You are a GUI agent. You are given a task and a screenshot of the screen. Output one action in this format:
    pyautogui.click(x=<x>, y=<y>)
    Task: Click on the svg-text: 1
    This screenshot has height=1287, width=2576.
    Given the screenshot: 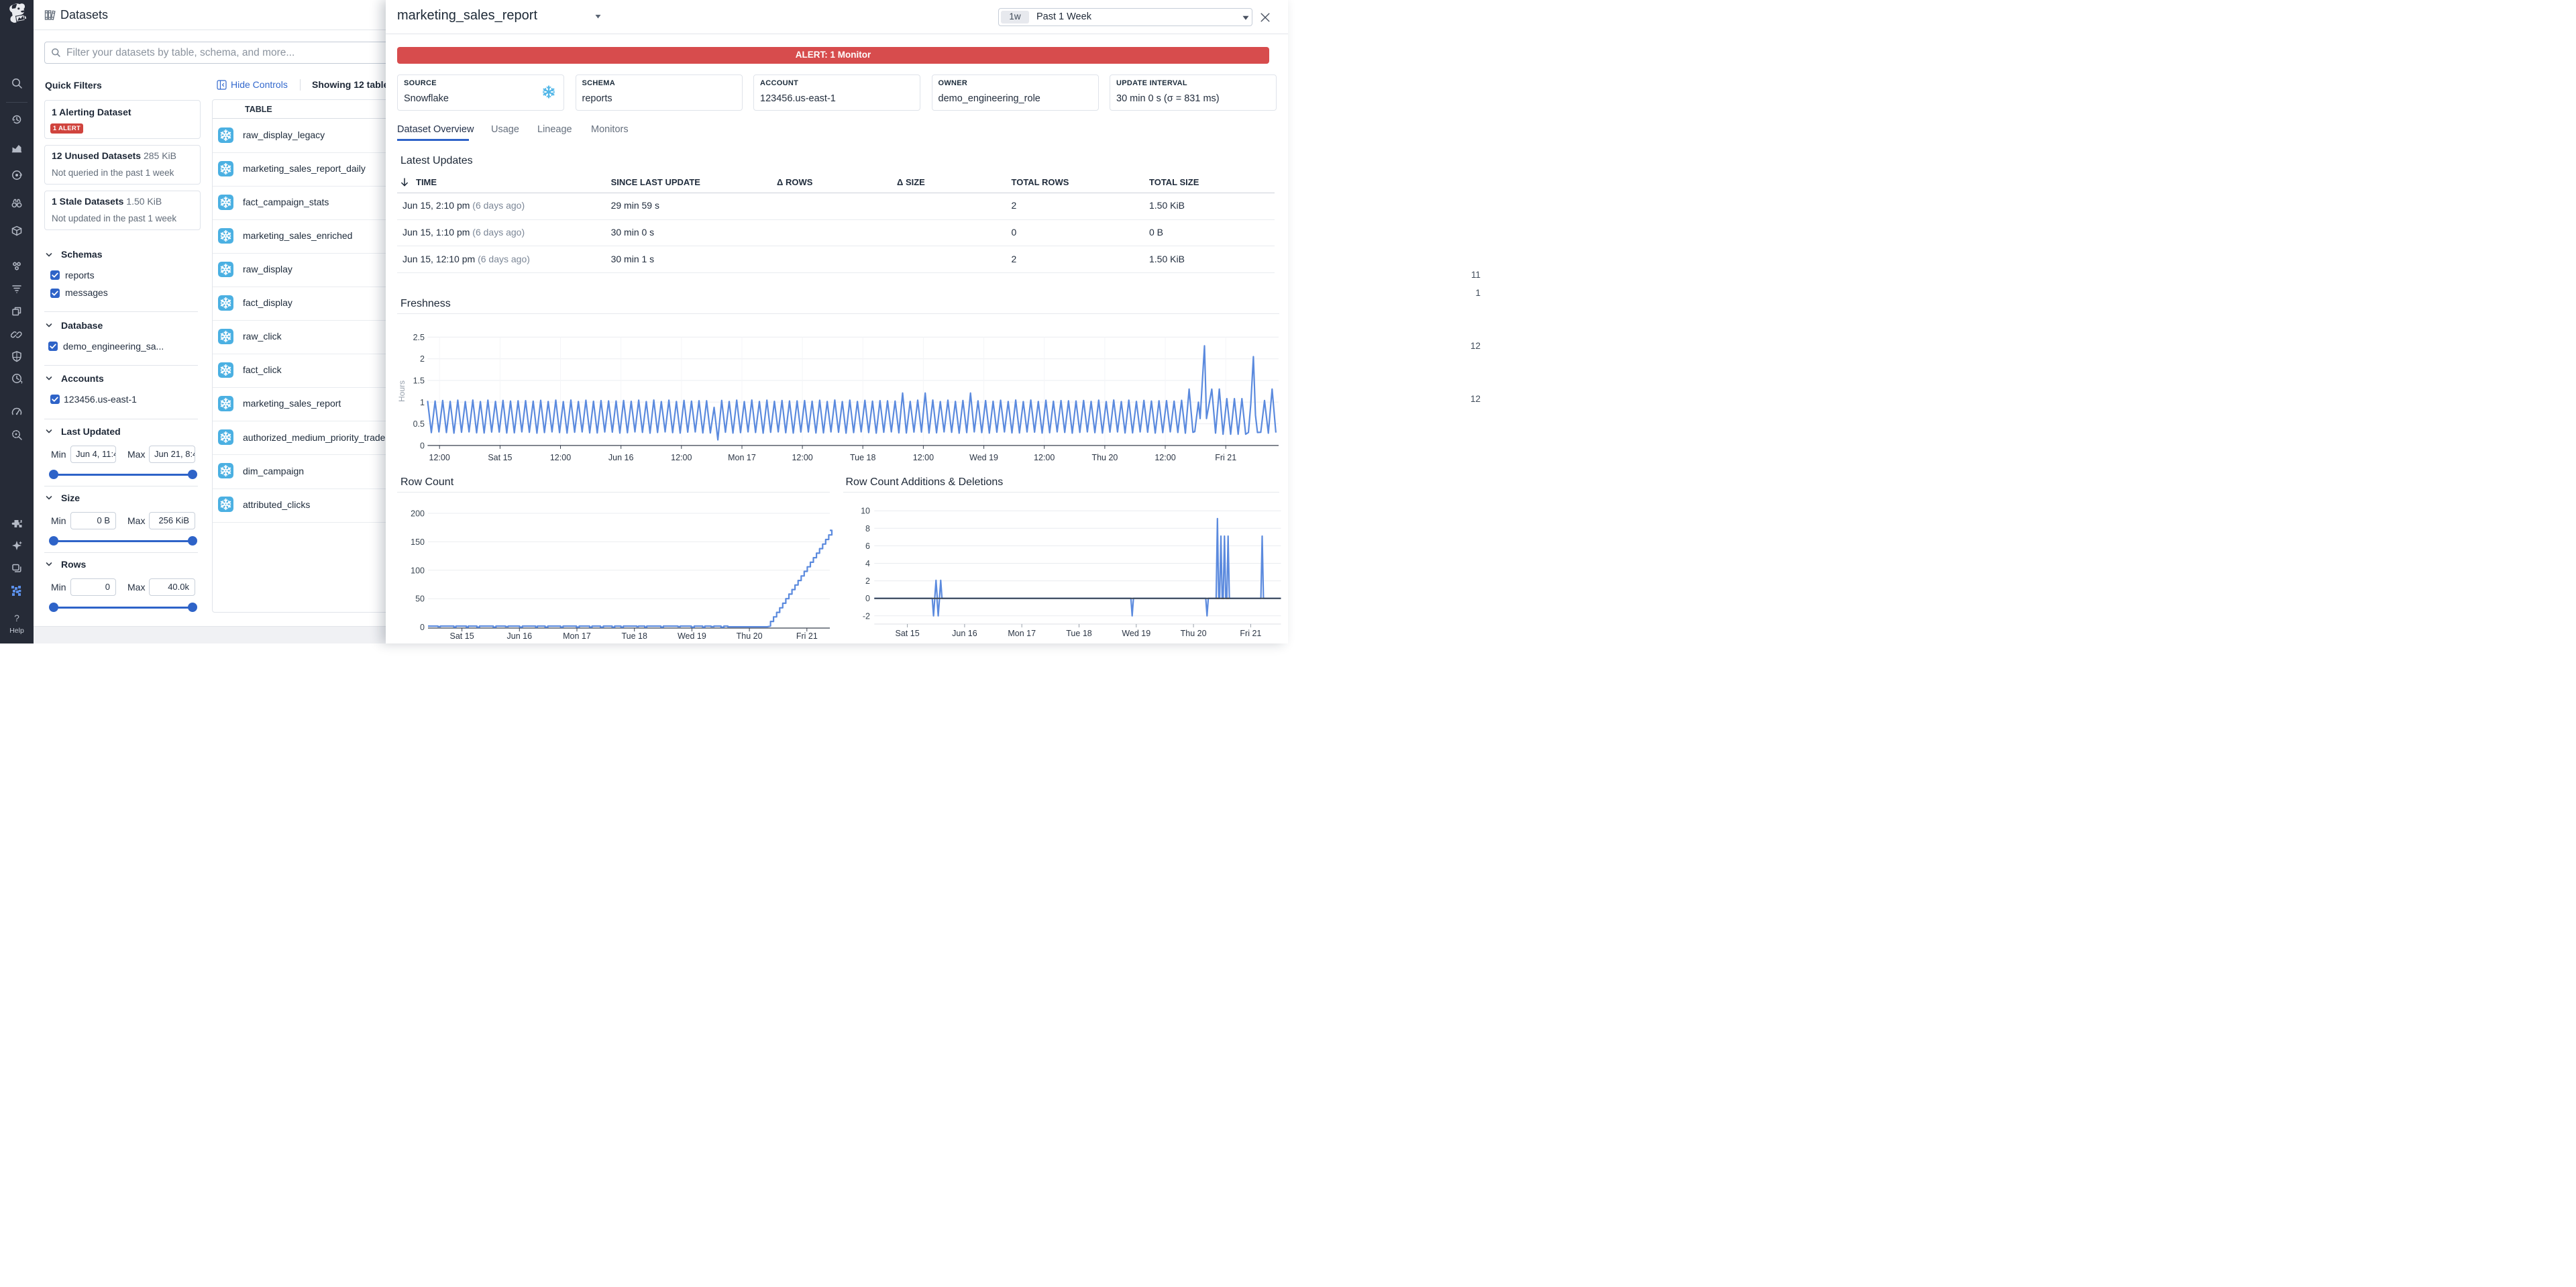 What is the action you would take?
    pyautogui.click(x=422, y=403)
    